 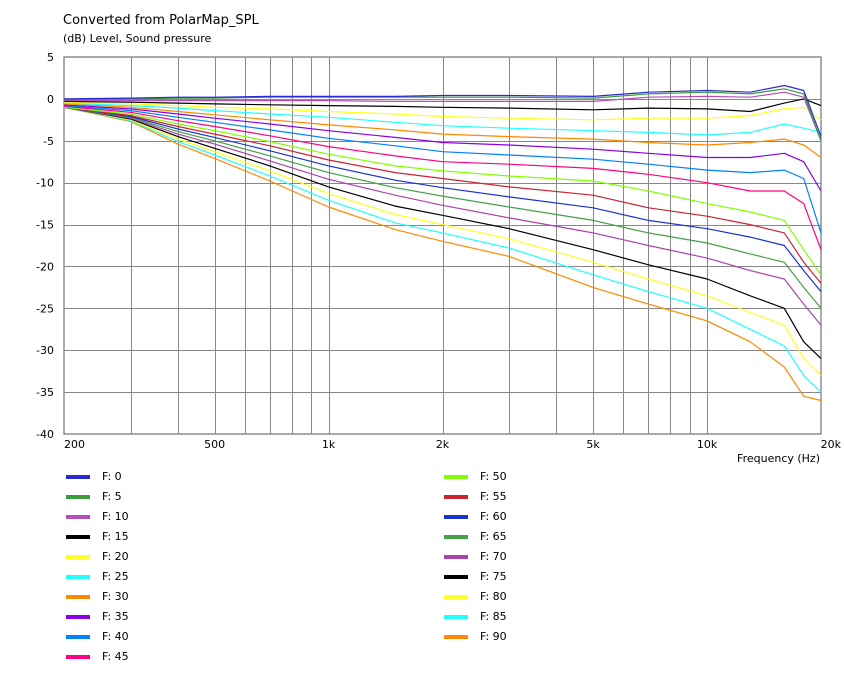 What do you see at coordinates (112, 476) in the screenshot?
I see `legend-label: F: 0` at bounding box center [112, 476].